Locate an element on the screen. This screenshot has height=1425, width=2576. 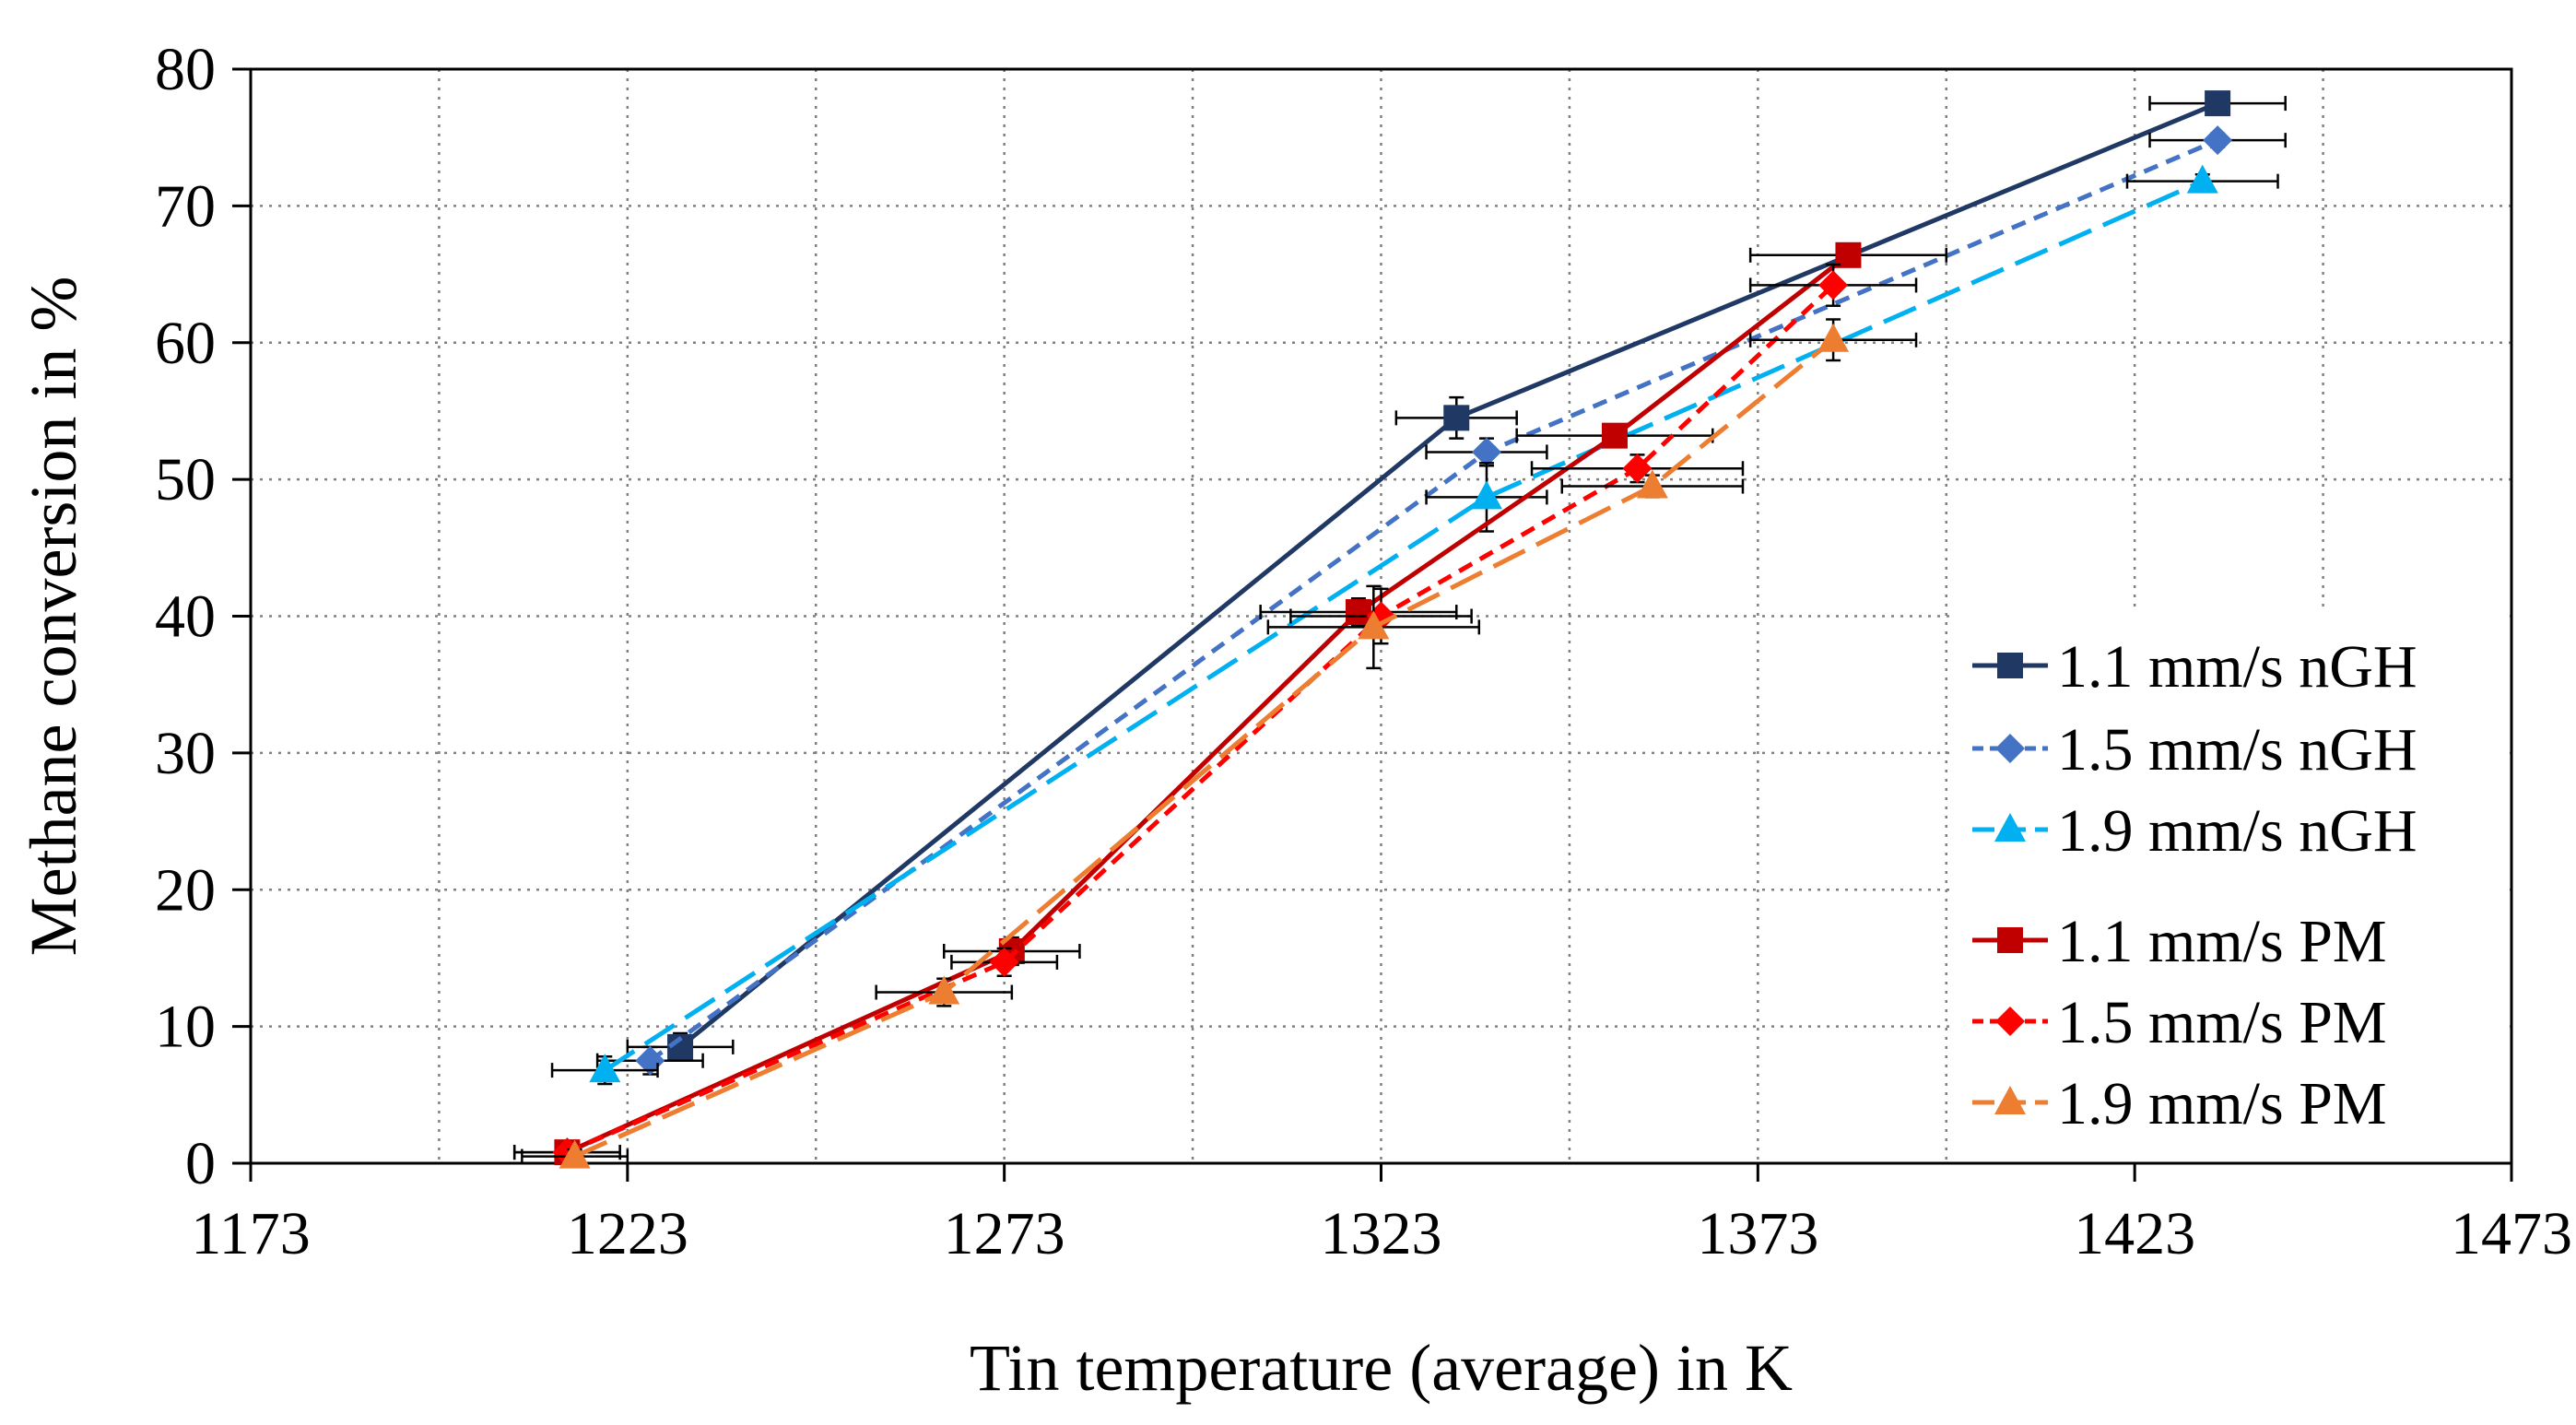
legend-item-5: 1.5 mm/s PM is located at coordinates (2179, 1022).